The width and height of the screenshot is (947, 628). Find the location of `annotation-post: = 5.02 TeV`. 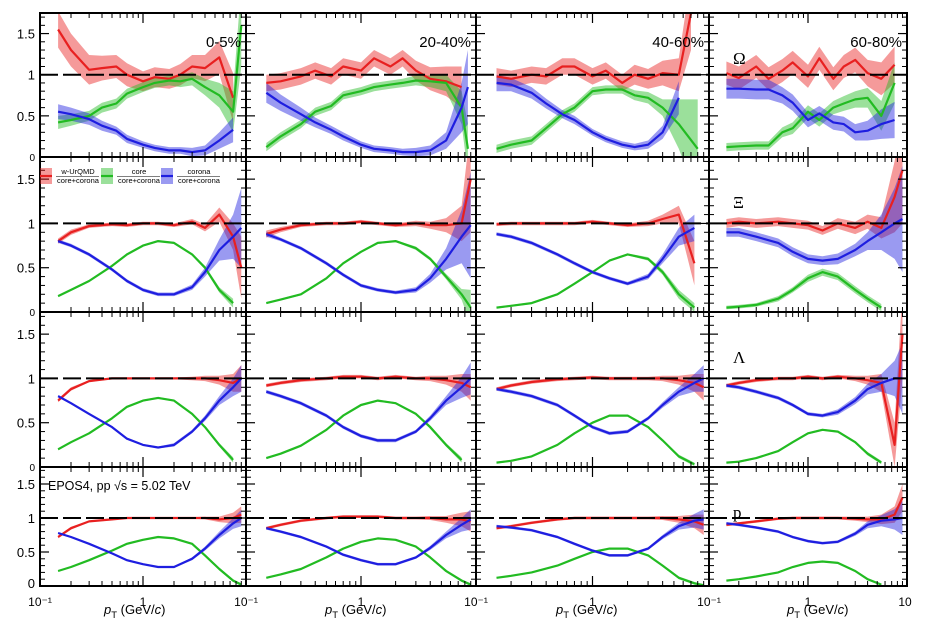

annotation-post: = 5.02 TeV is located at coordinates (159, 486).